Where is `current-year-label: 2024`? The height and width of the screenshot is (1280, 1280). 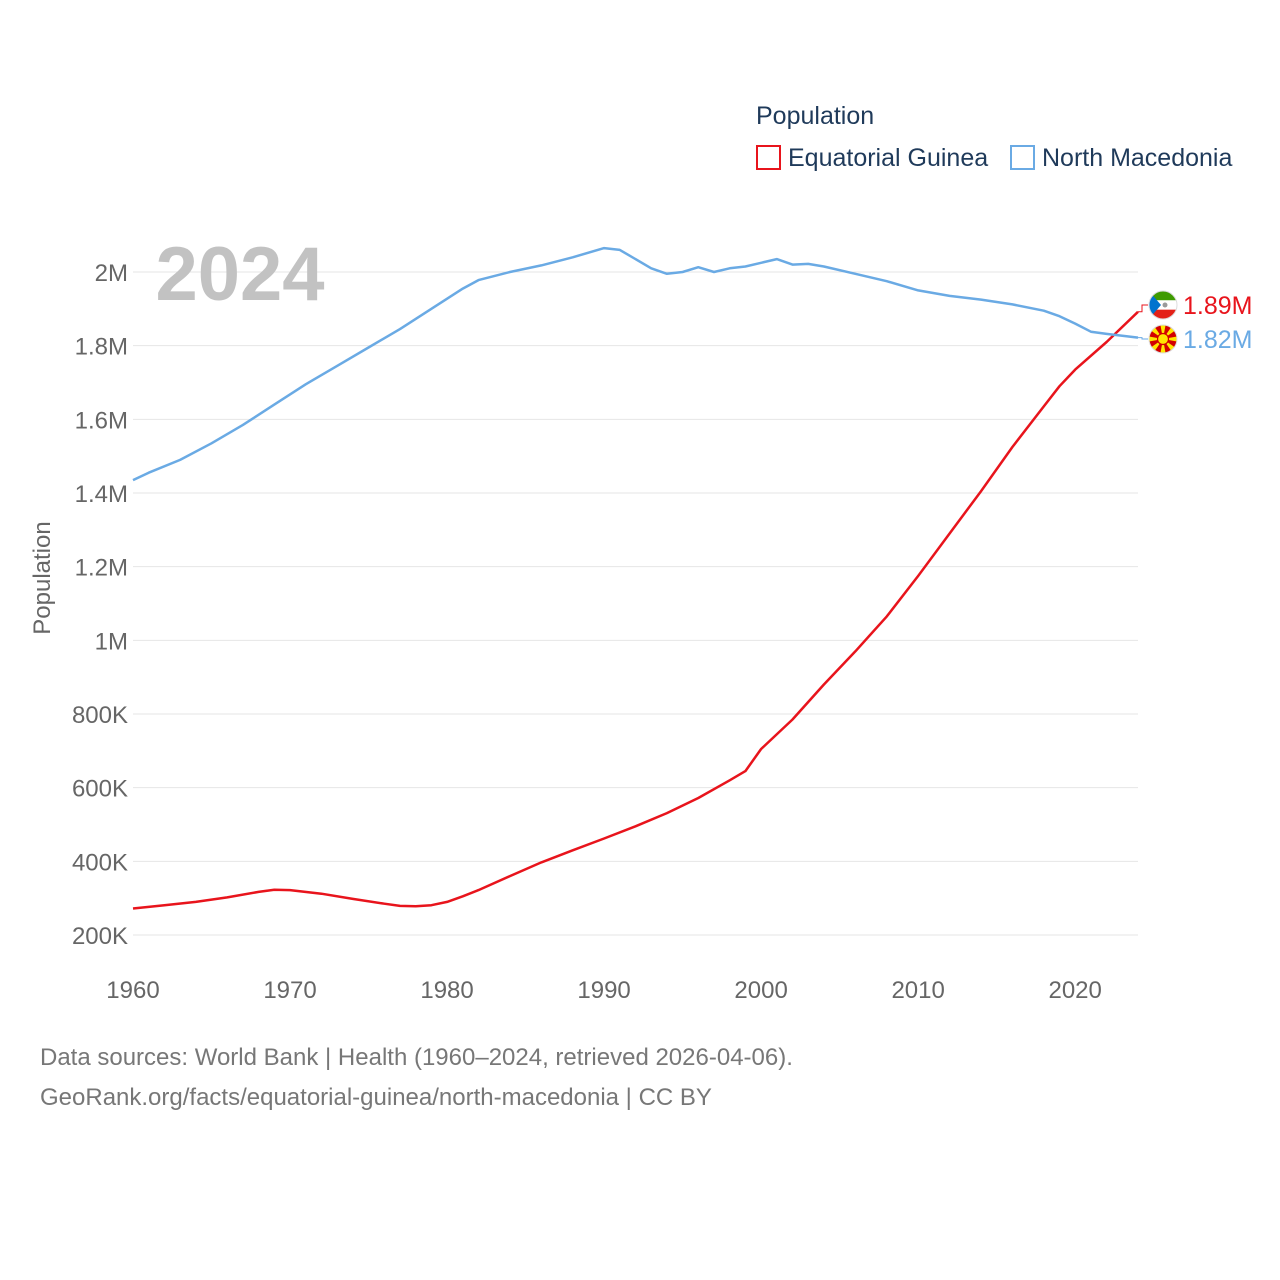
current-year-label: 2024 is located at coordinates (239, 274).